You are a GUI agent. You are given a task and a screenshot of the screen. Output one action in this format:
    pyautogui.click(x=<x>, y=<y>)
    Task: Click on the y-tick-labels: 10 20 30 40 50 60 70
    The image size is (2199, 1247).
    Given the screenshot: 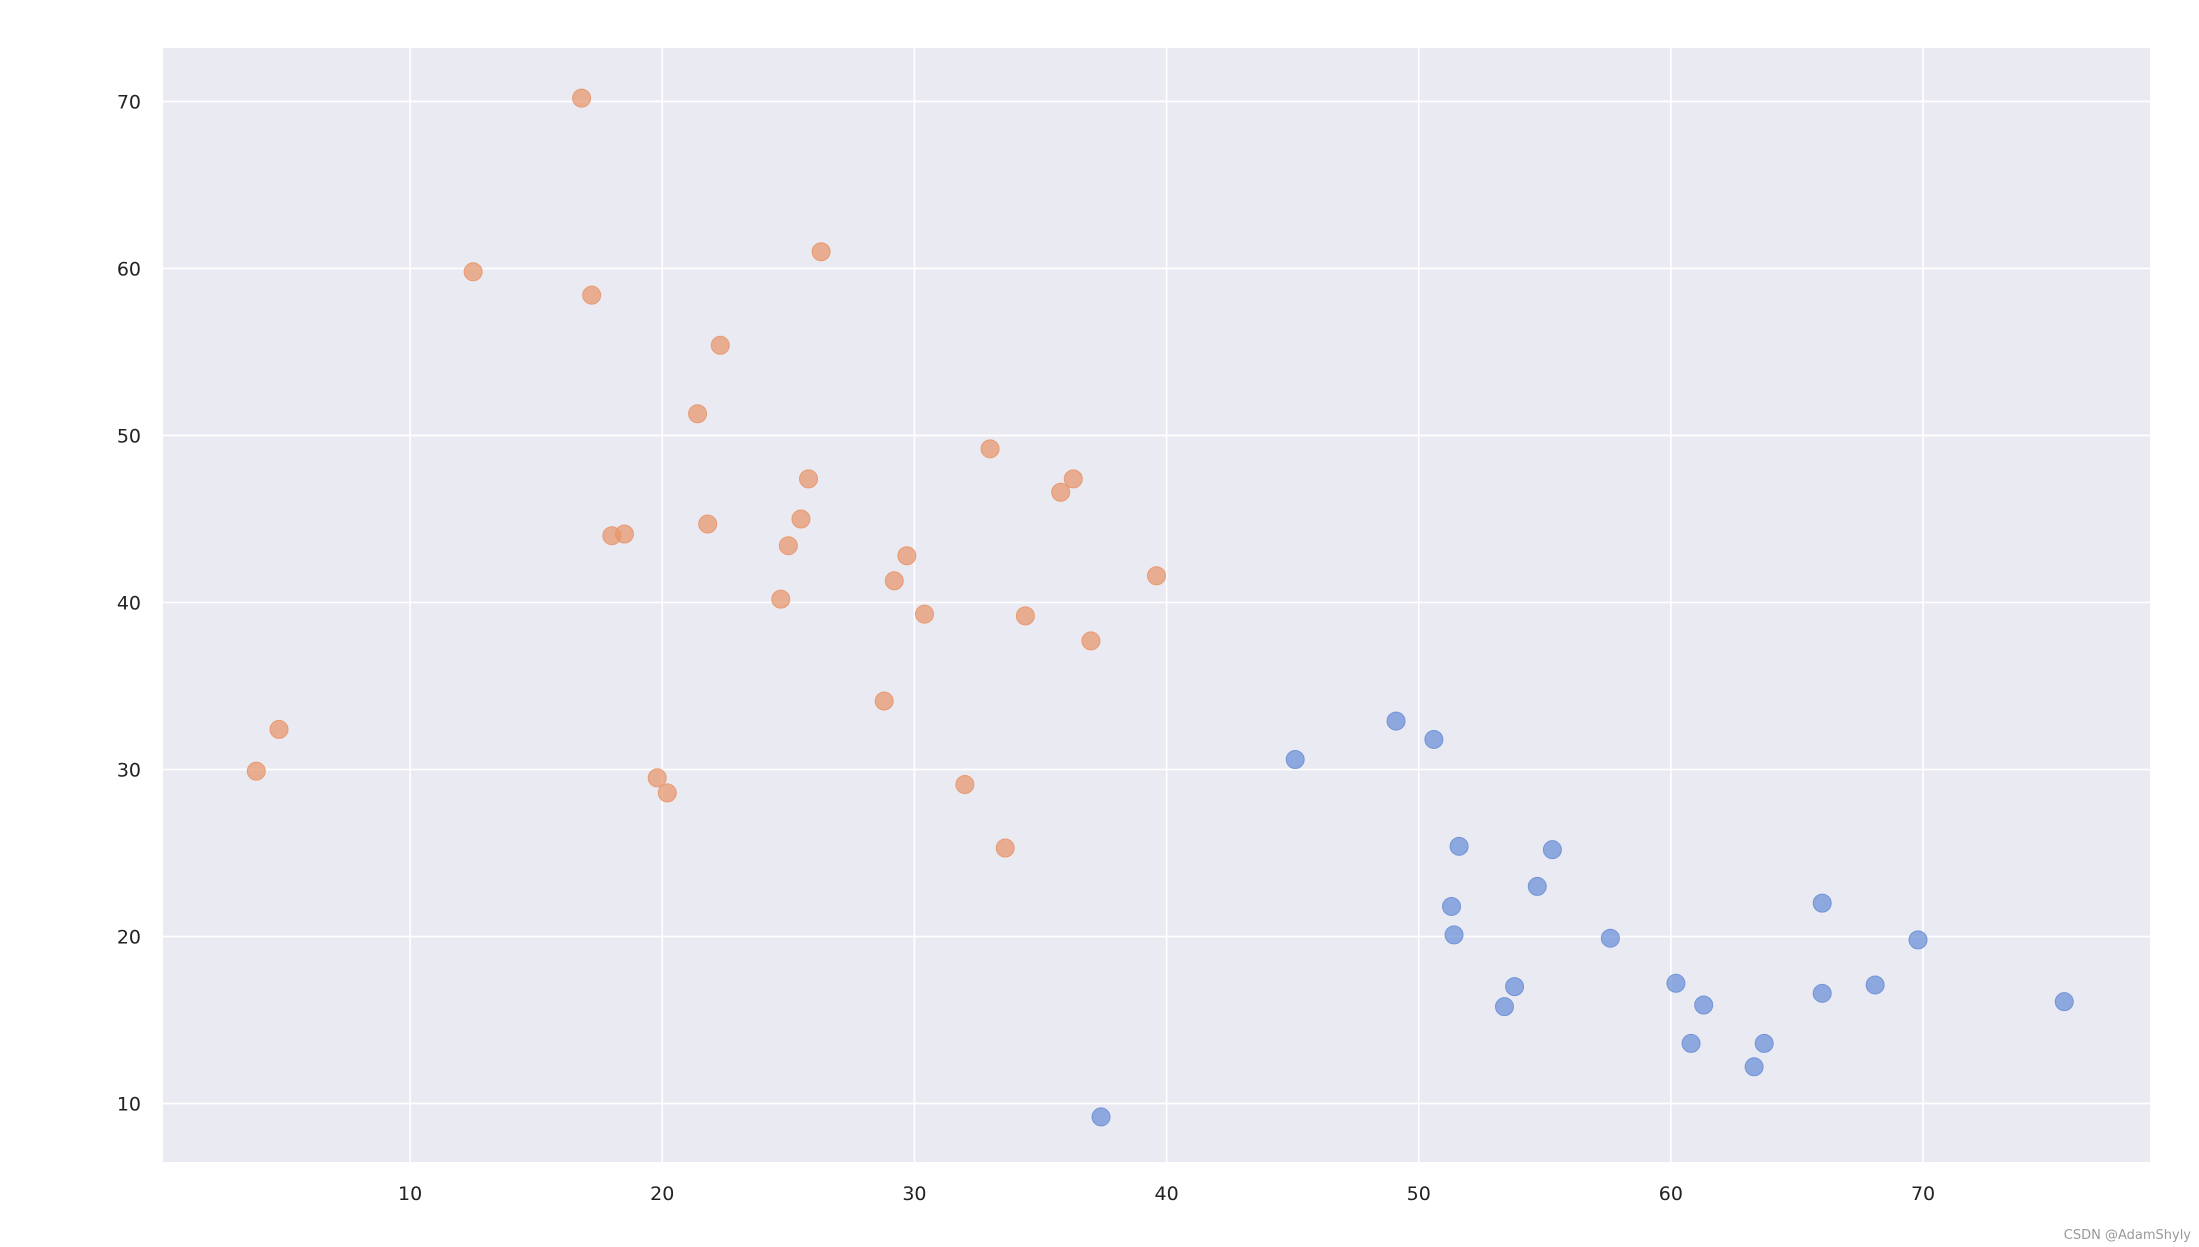 What is the action you would take?
    pyautogui.click(x=129, y=603)
    